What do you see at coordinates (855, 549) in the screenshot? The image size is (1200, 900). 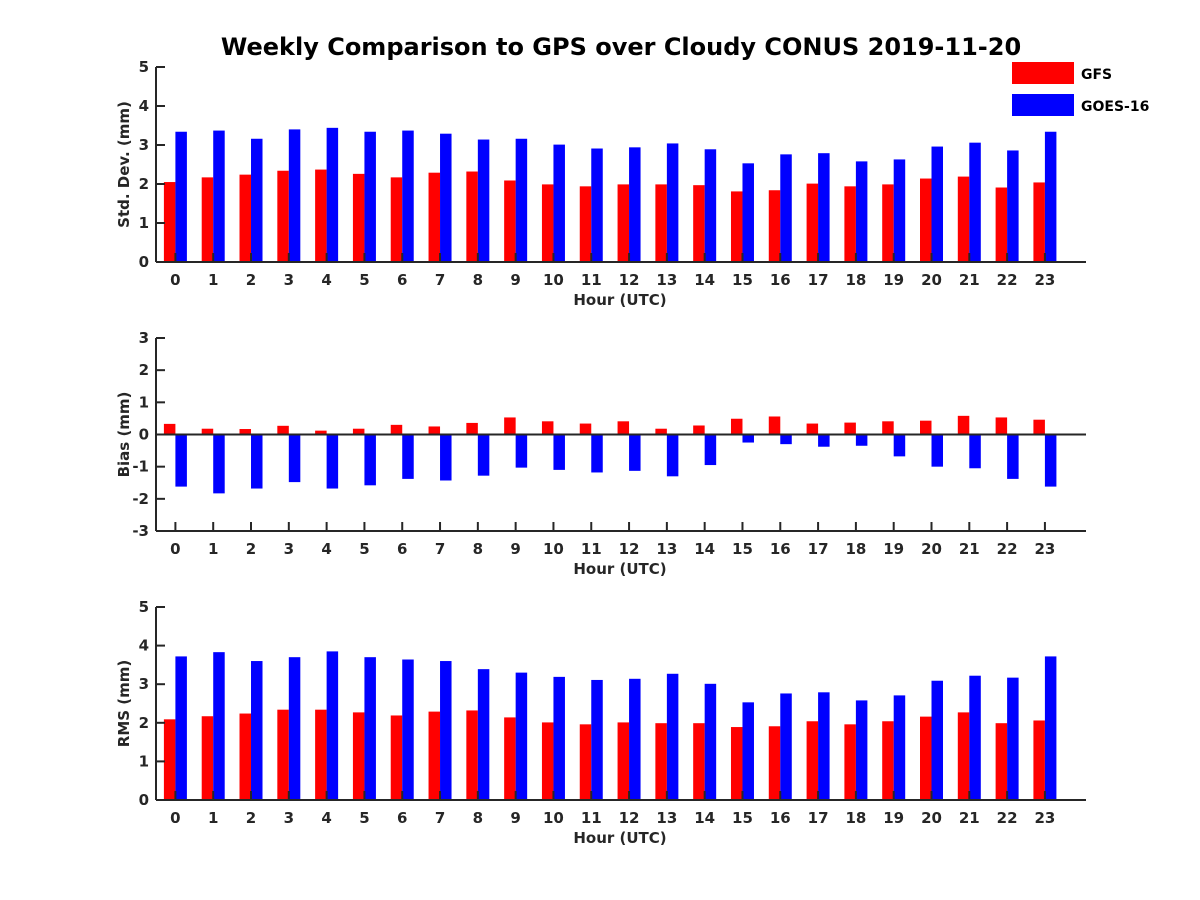 I see `x-tick-label-bias: 18` at bounding box center [855, 549].